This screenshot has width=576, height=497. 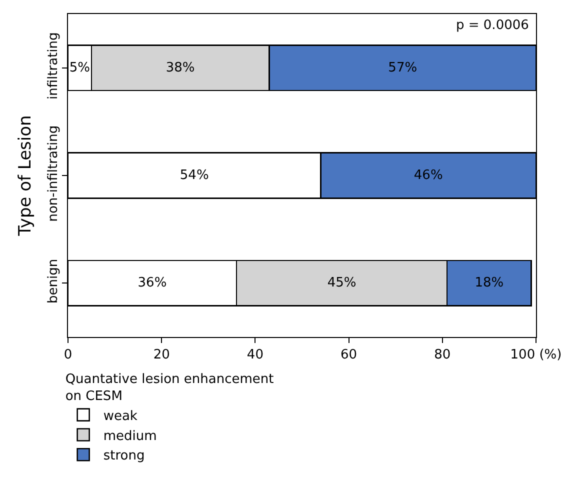 What do you see at coordinates (403, 68) in the screenshot?
I see `data-label: 57%` at bounding box center [403, 68].